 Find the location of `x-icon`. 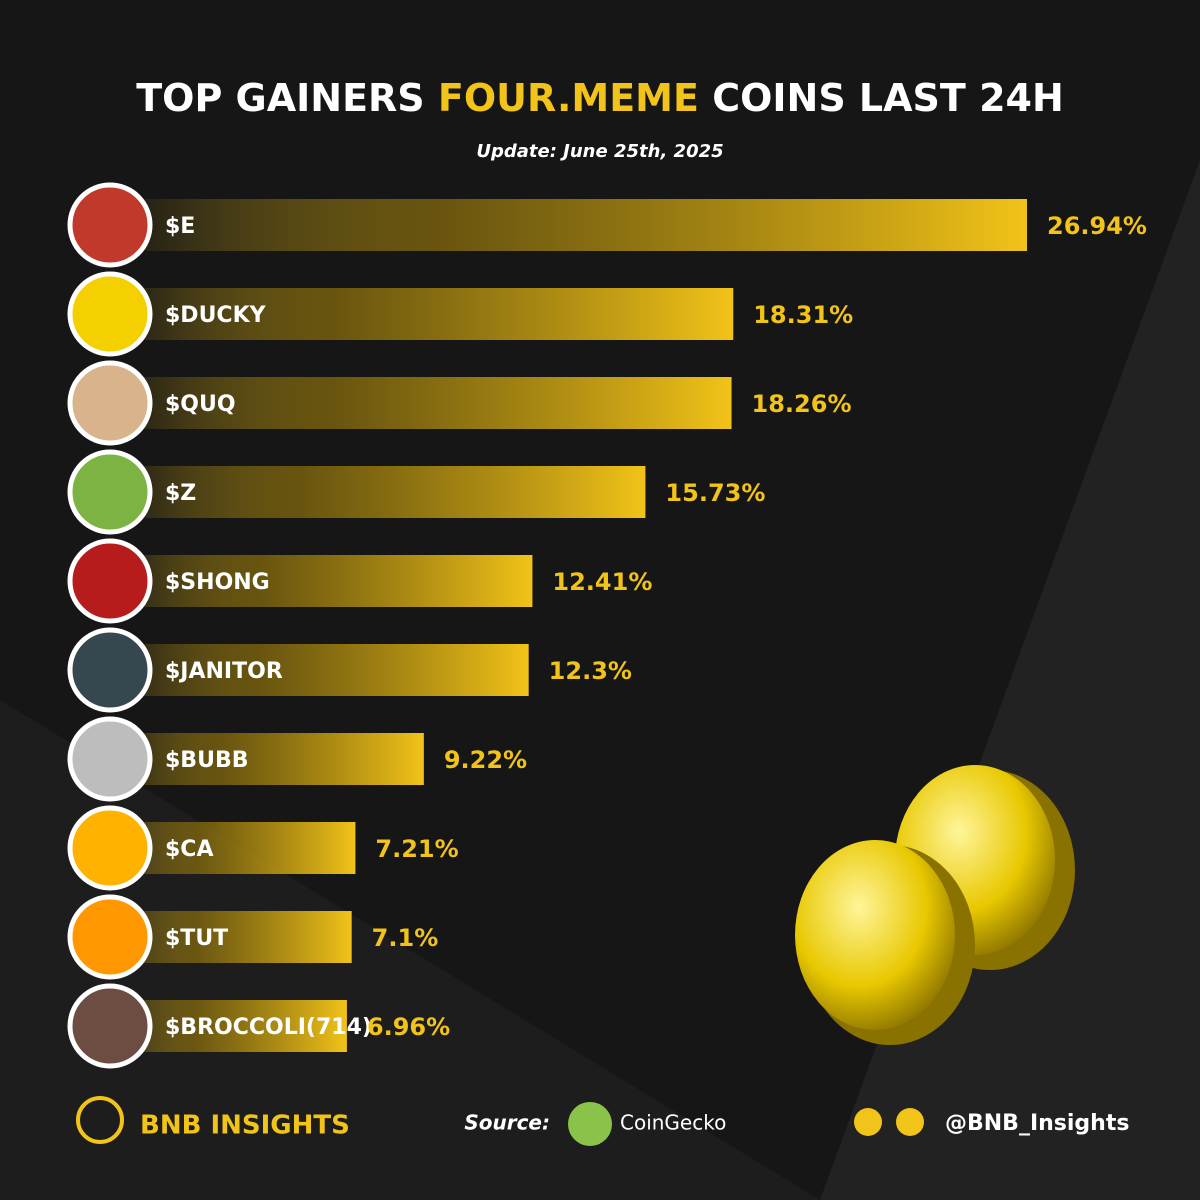

x-icon is located at coordinates (868, 1122).